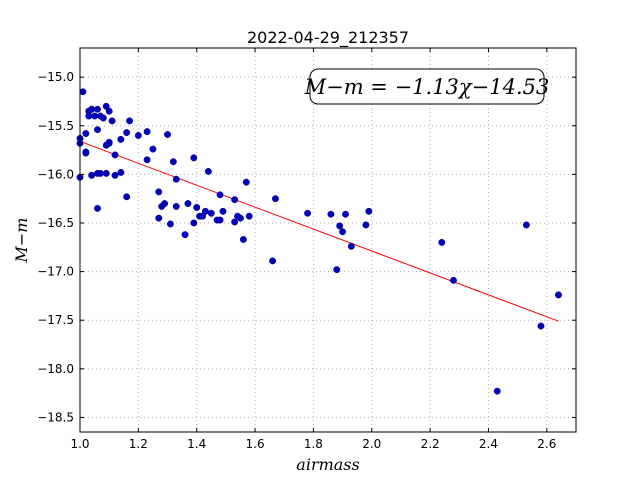 This screenshot has height=480, width=640. I want to click on y-tick-label: −15.5, so click(55, 126).